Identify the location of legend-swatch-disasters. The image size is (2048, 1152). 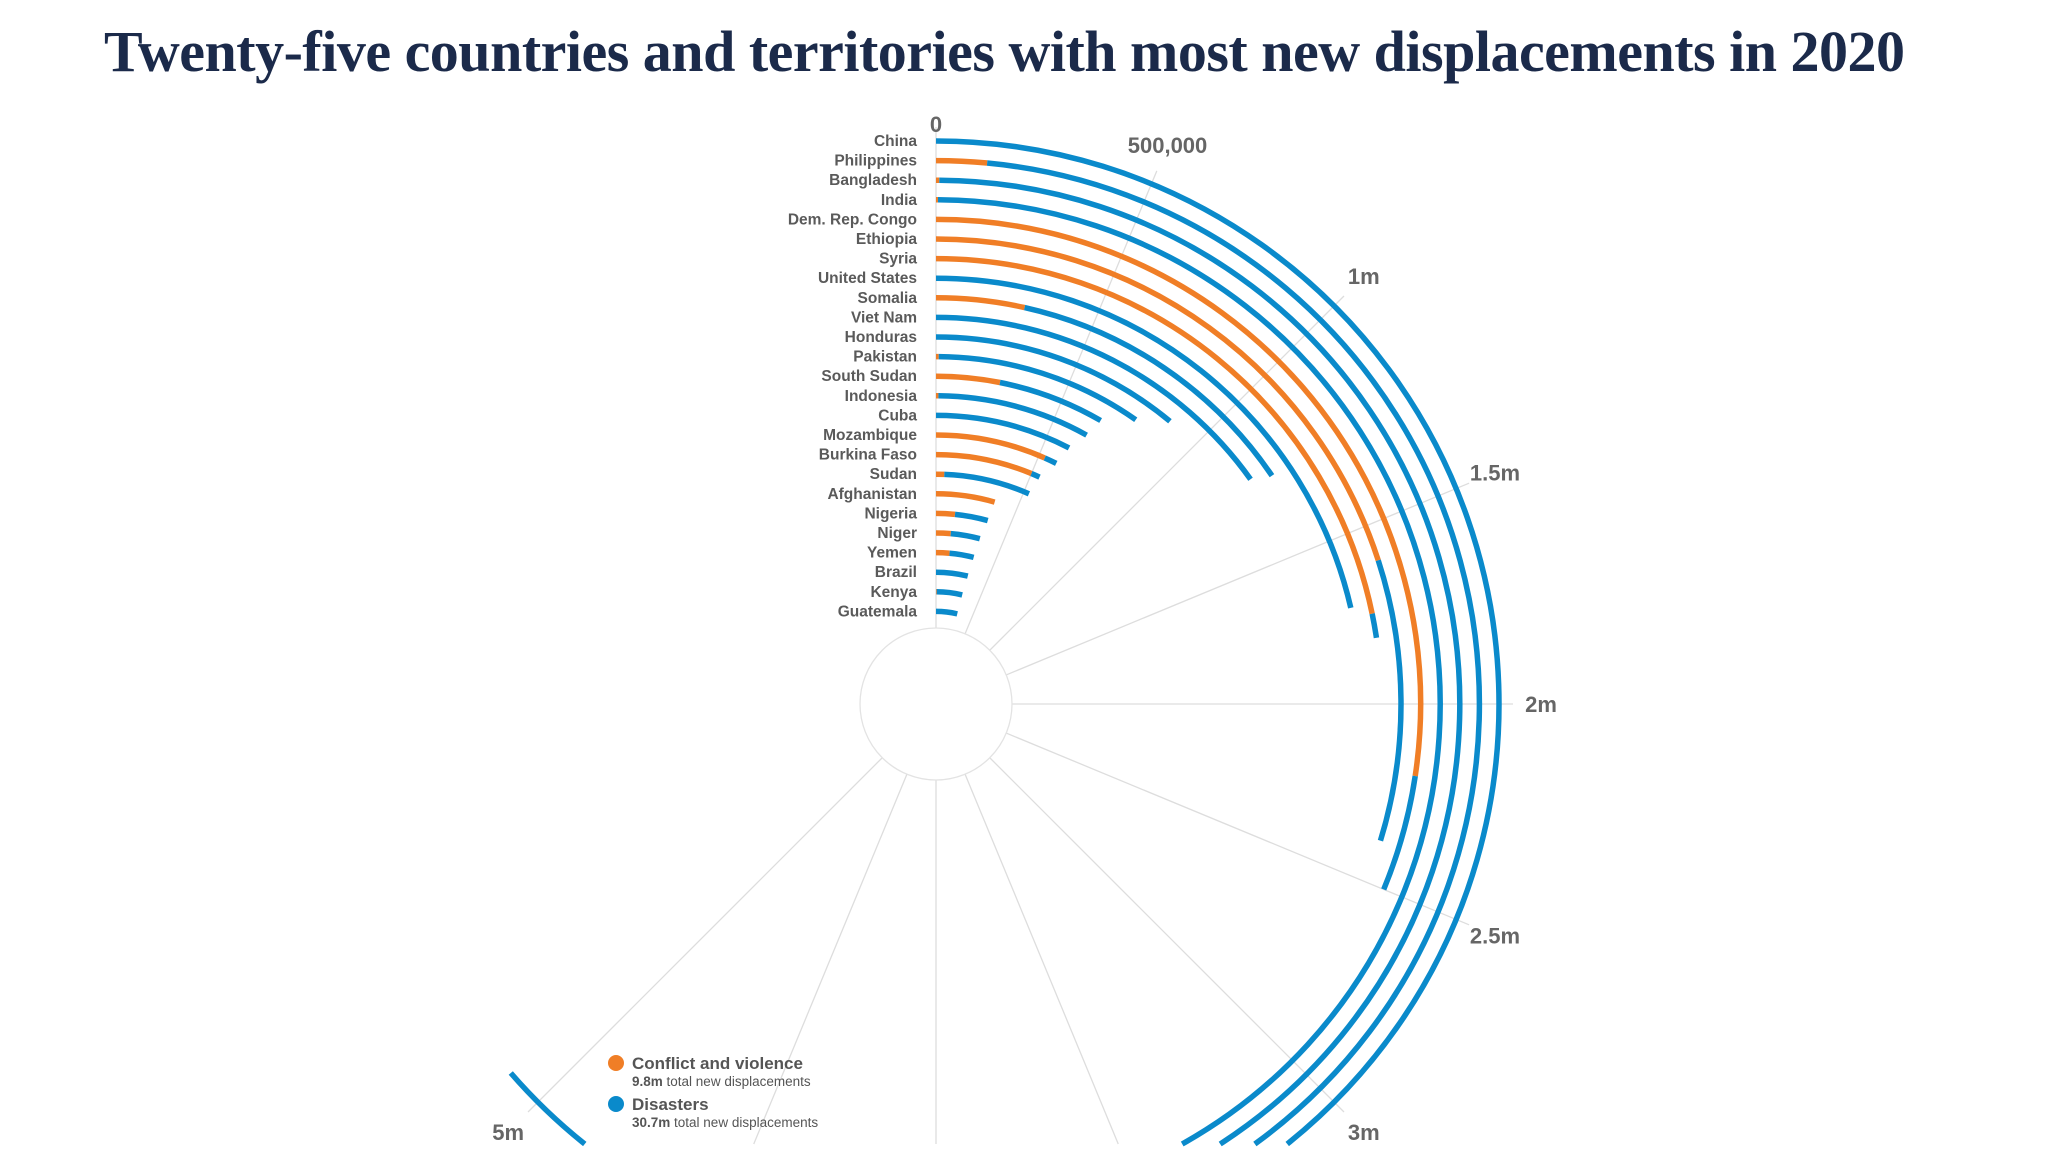
(616, 1104).